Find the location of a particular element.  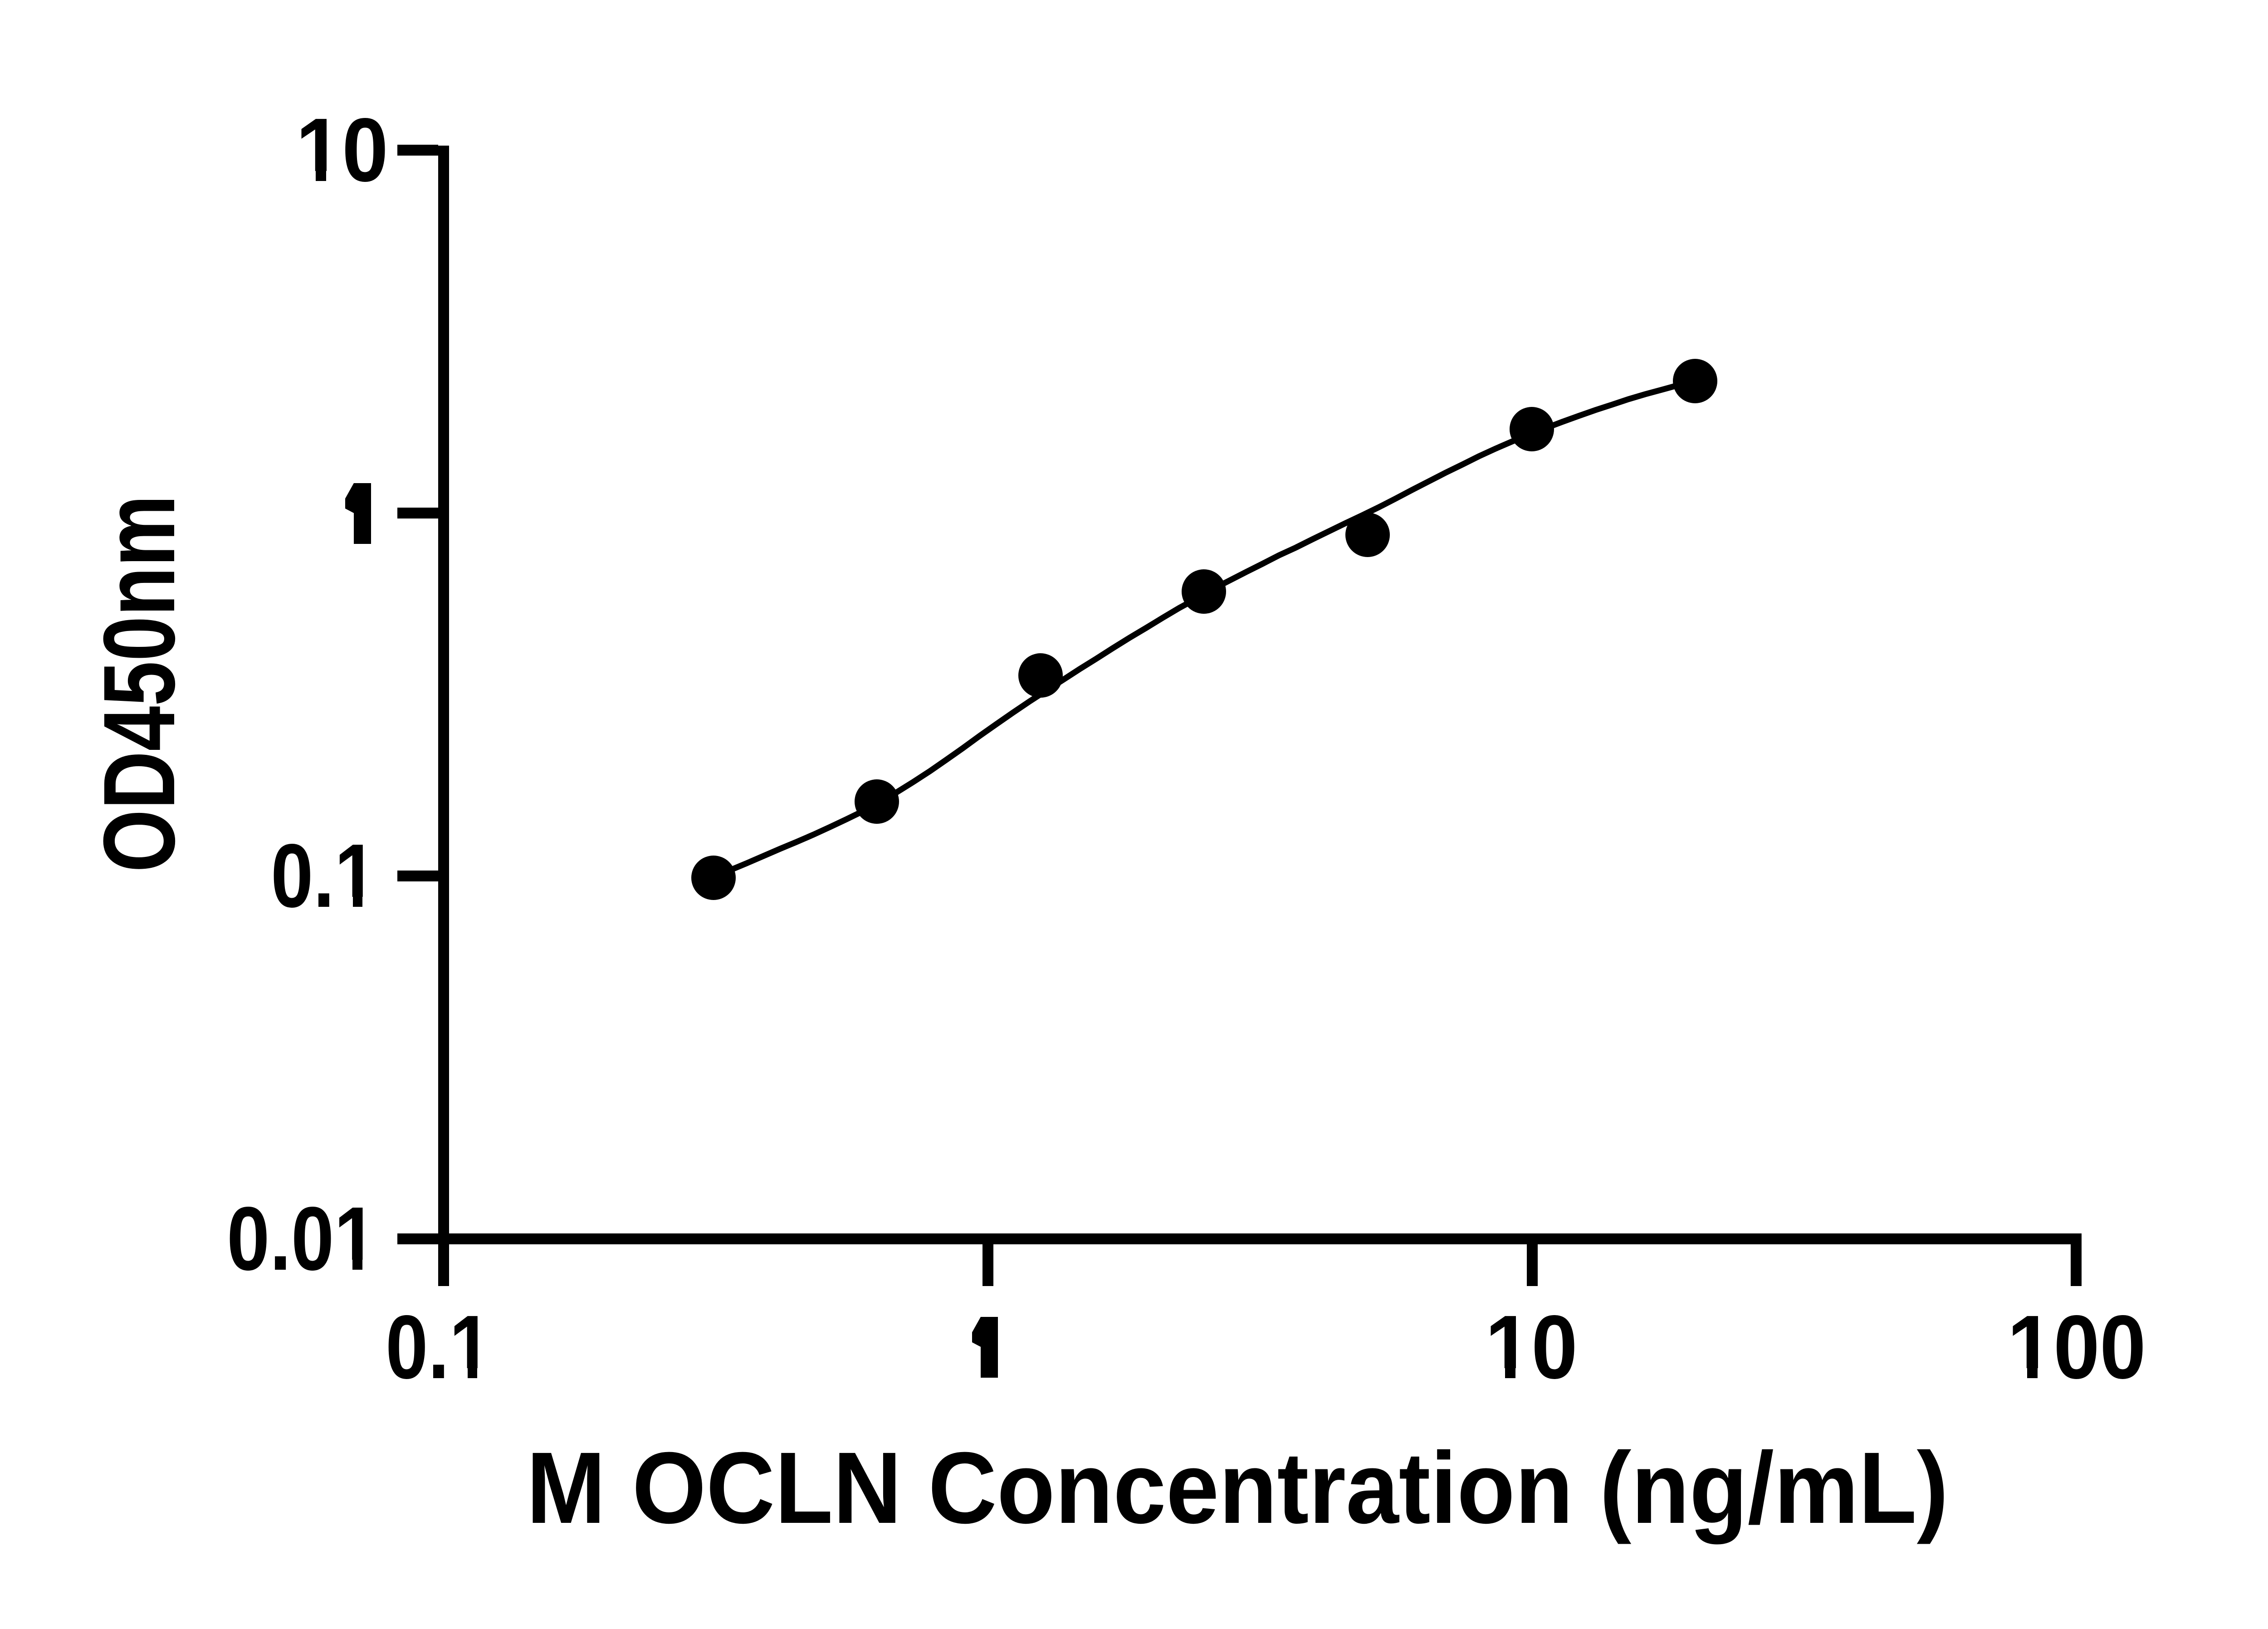

svg-text: 0.01 is located at coordinates (302, 1239).